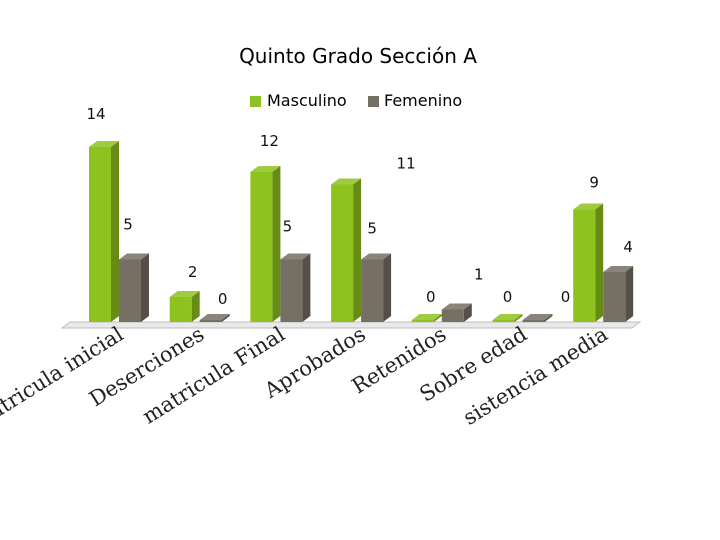 The height and width of the screenshot is (540, 720). What do you see at coordinates (223, 299) in the screenshot?
I see `value-label-femenino-1: 0` at bounding box center [223, 299].